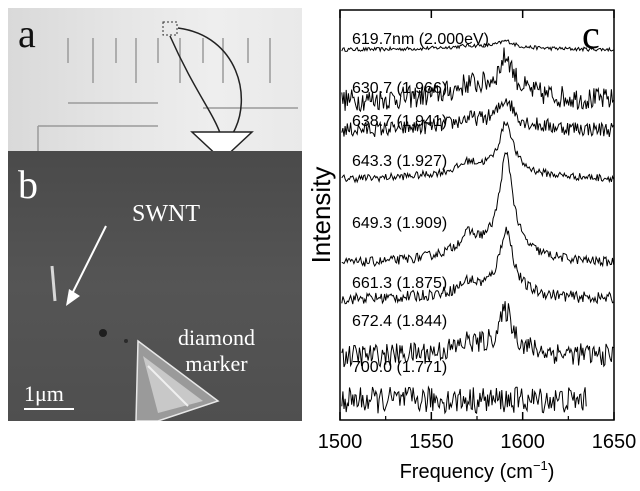 This screenshot has height=491, width=640. Describe the element at coordinates (614, 442) in the screenshot. I see `x-tick-label-1650: 1650` at that location.